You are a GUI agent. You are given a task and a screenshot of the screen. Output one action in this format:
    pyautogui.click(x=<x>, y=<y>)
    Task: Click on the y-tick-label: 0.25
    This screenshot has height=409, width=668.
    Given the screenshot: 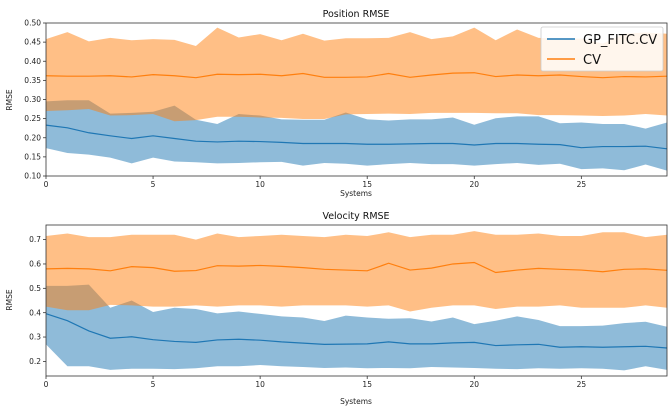 What is the action you would take?
    pyautogui.click(x=32, y=118)
    